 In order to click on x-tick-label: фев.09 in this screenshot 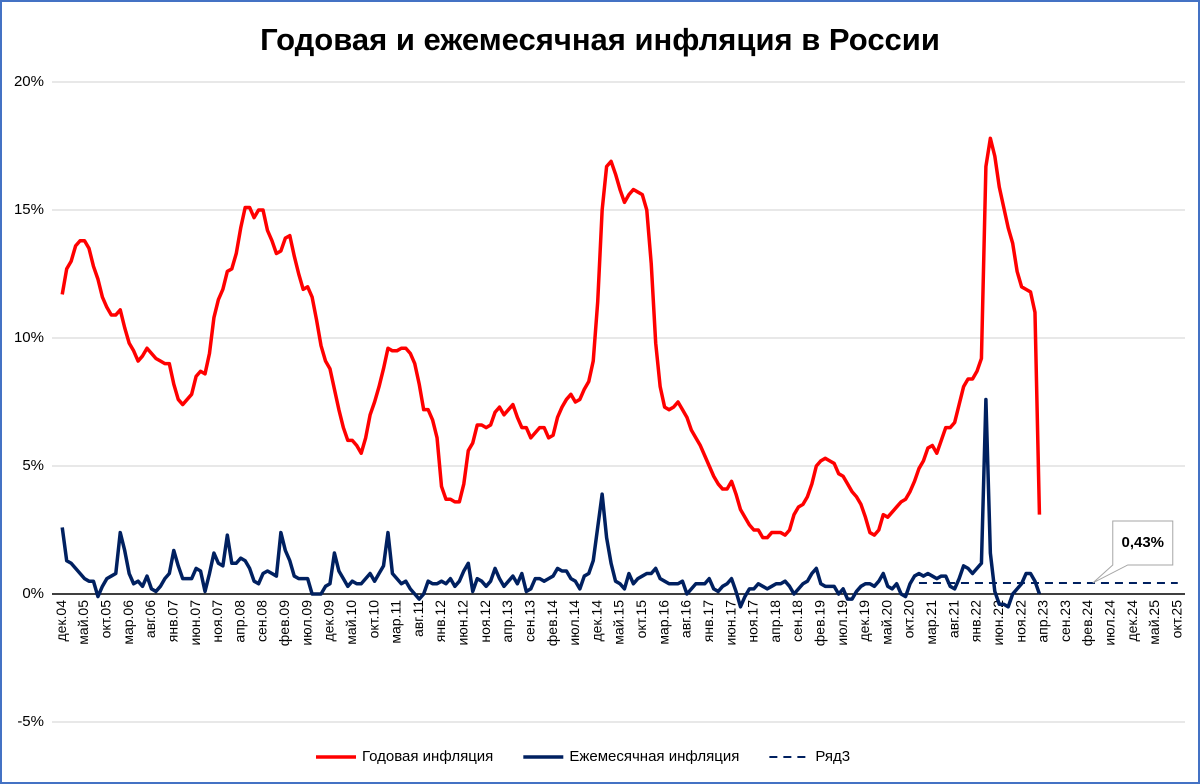, I will do `click(284, 623)`.